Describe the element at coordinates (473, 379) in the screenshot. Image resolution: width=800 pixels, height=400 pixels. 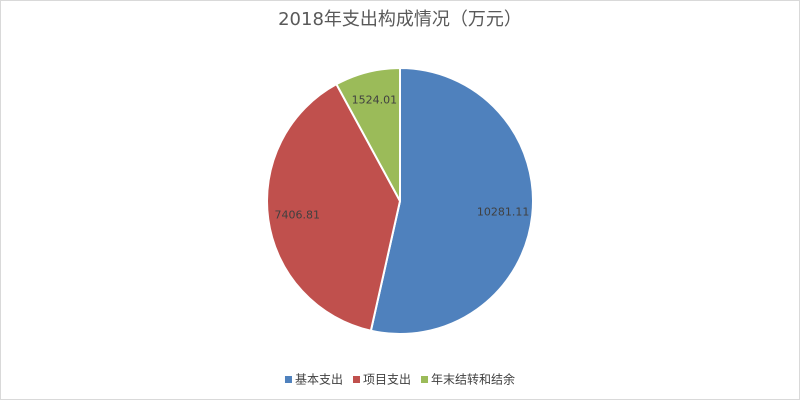
I see `legend-label: 年末结转和结余` at that location.